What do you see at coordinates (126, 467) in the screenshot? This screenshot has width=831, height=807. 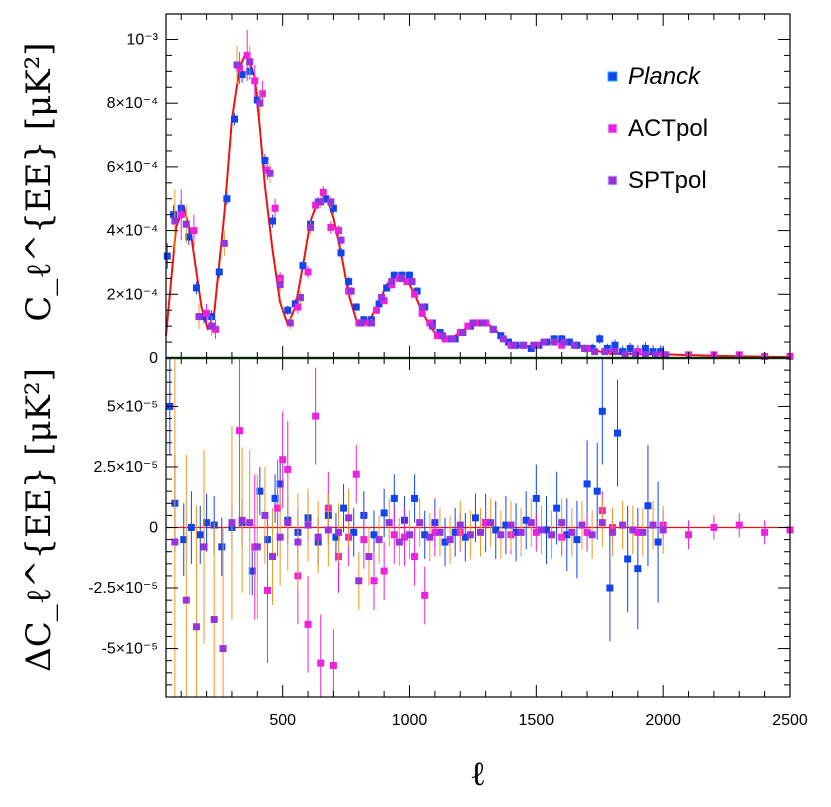 I see `bottom-y-tick-label: 2.5×10⁻⁵` at bounding box center [126, 467].